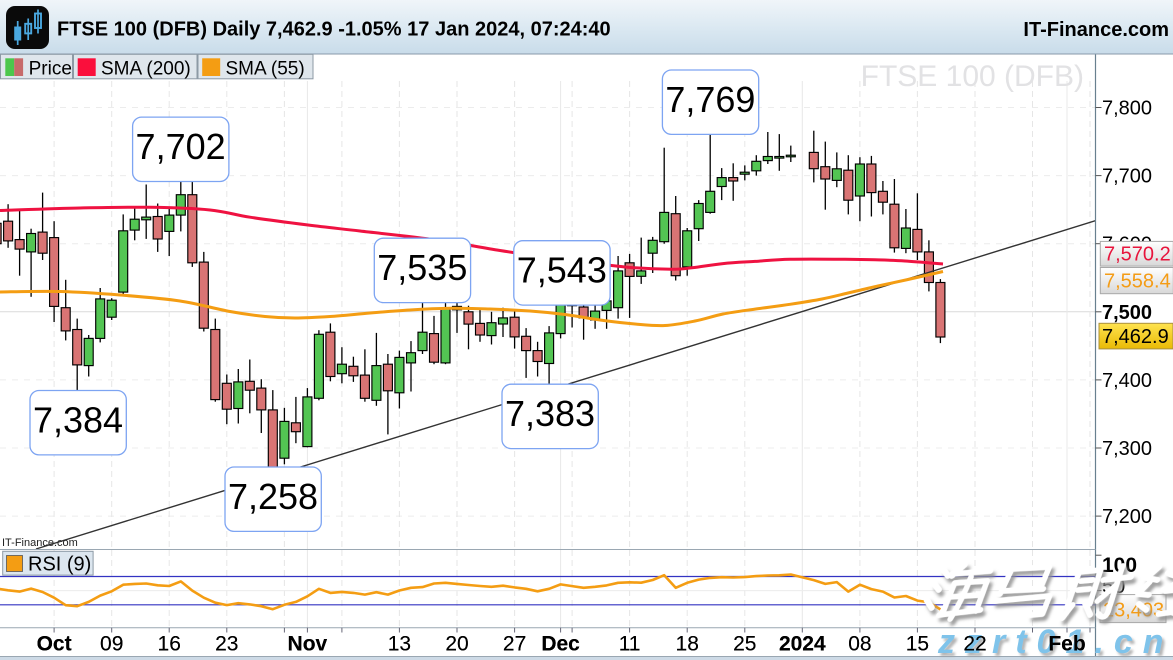  I want to click on svg-text: 7,700, so click(1127, 177).